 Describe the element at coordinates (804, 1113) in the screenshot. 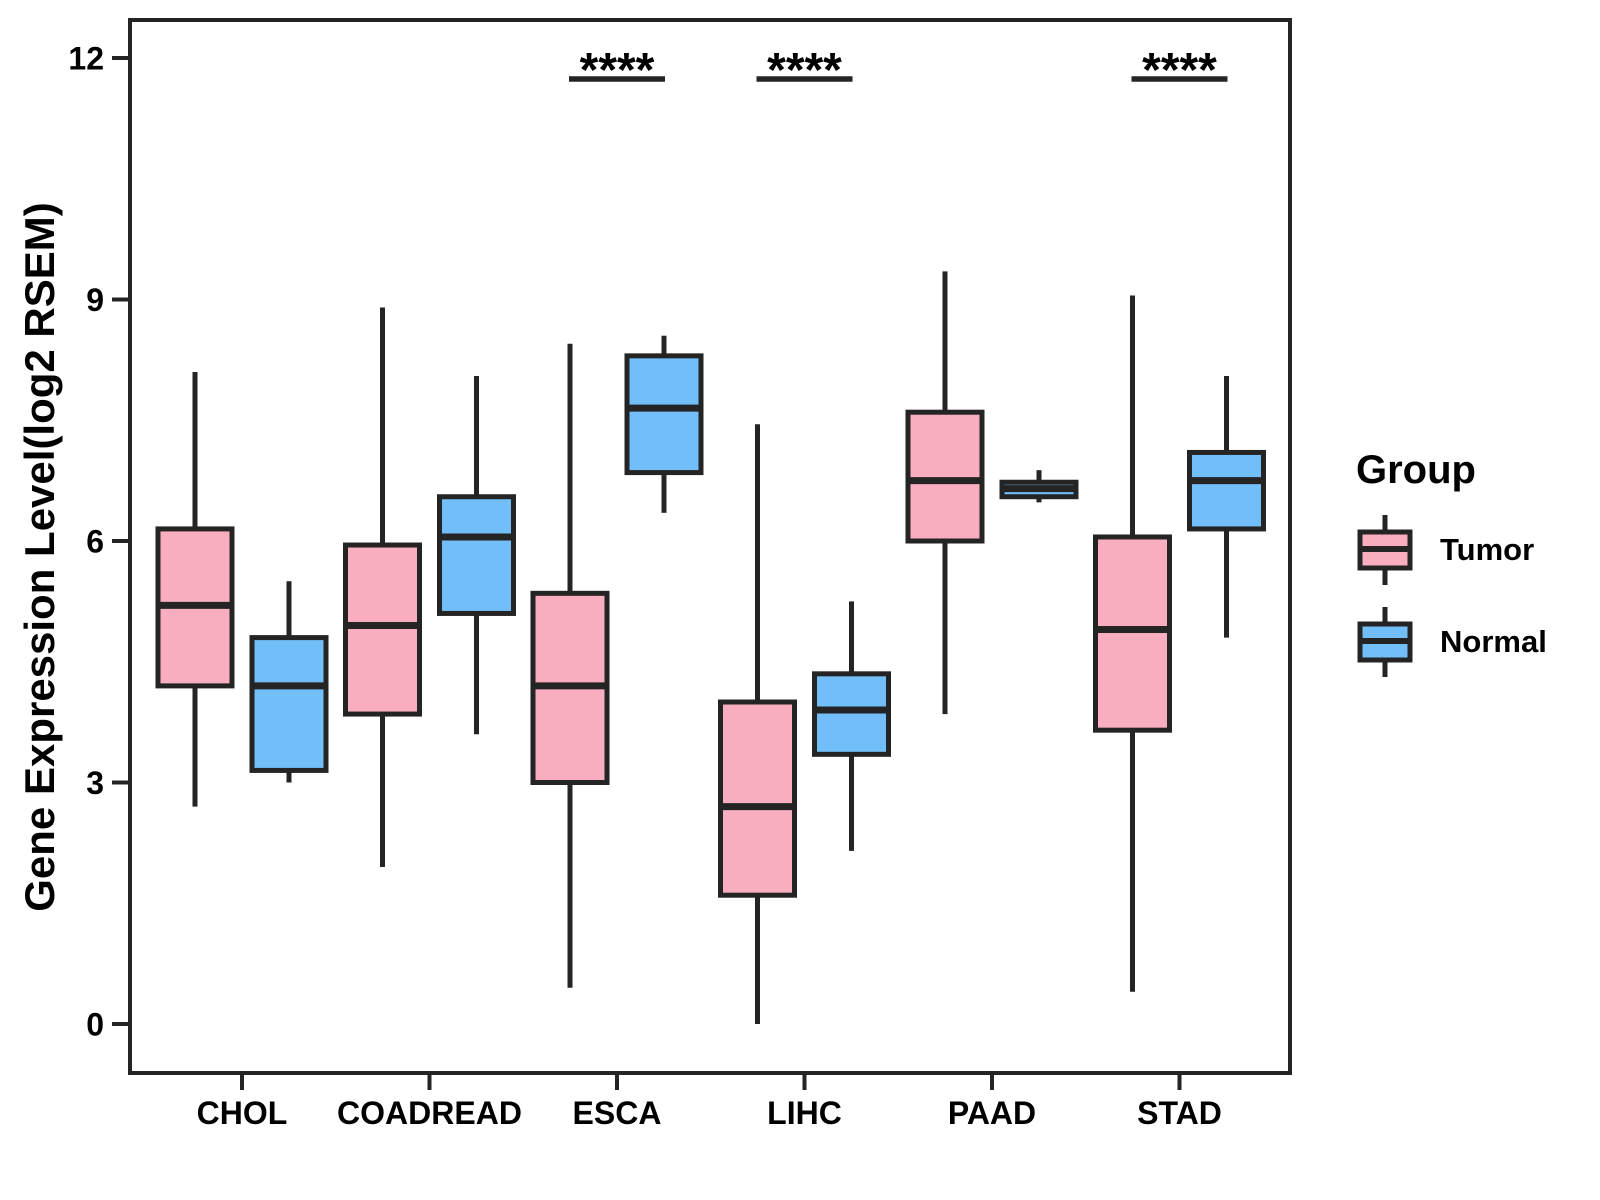

I see `x-tick-label: LIHC` at that location.